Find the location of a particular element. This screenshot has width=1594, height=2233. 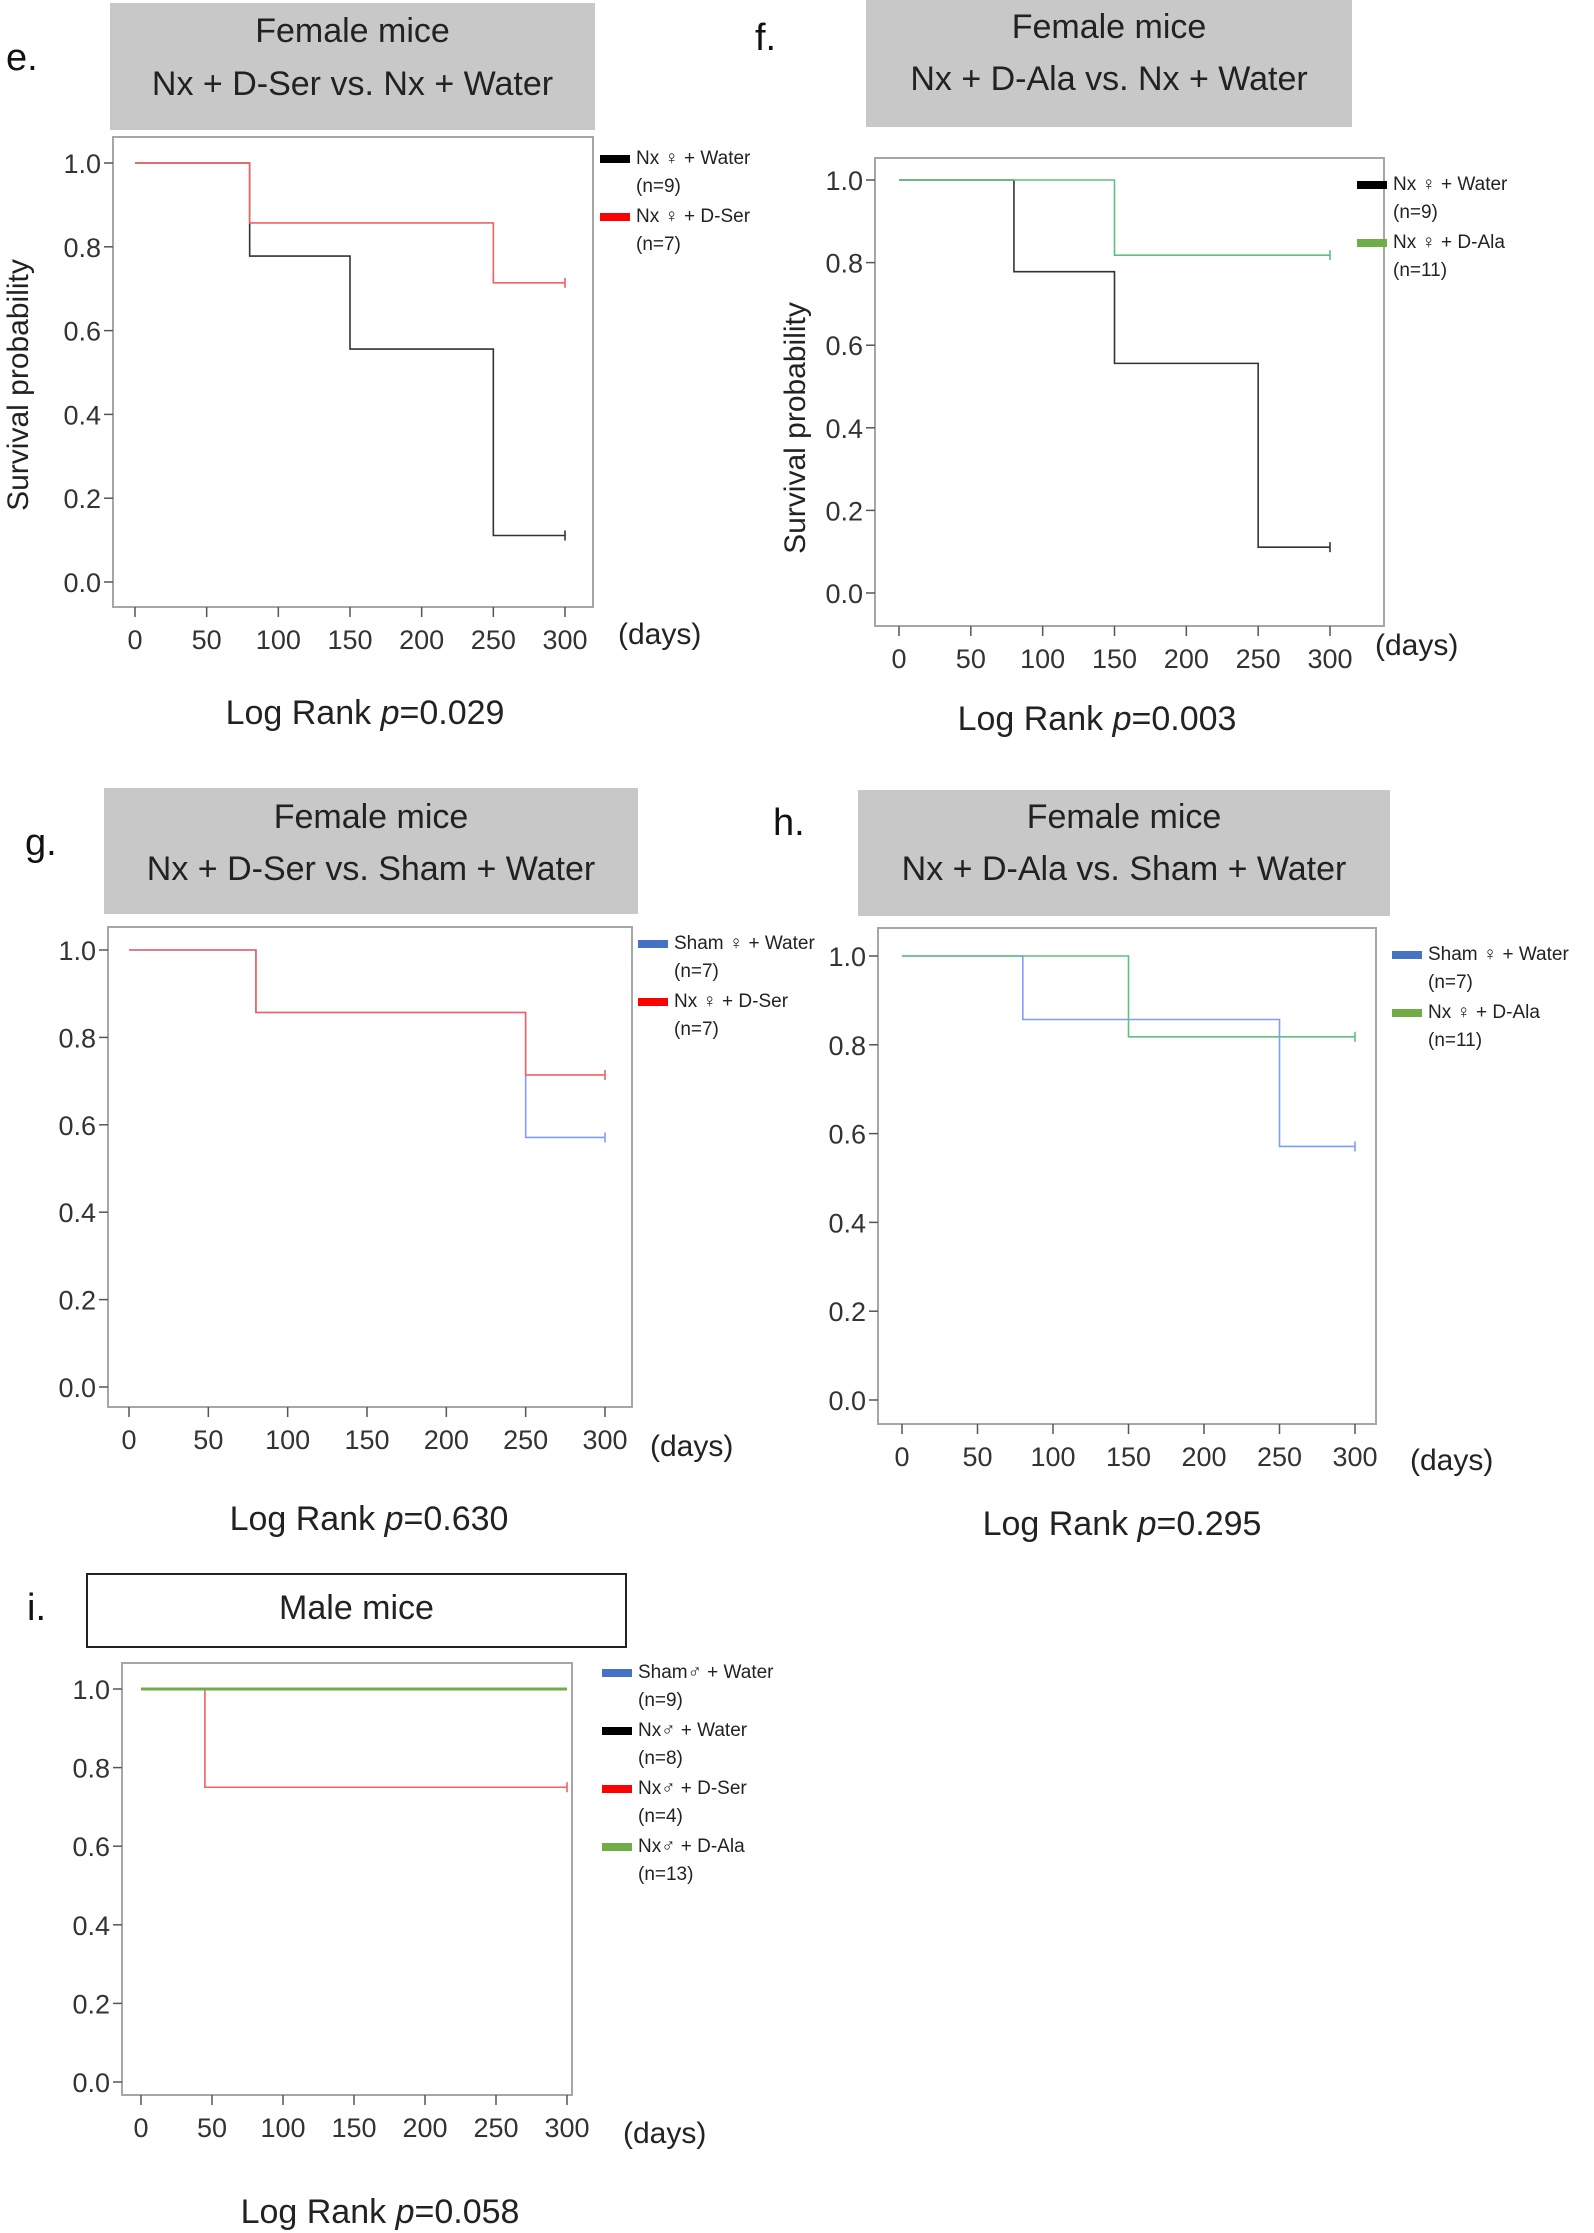

chart-subtitle: Nx + D-Ser vs. Sham + Water is located at coordinates (371, 869).